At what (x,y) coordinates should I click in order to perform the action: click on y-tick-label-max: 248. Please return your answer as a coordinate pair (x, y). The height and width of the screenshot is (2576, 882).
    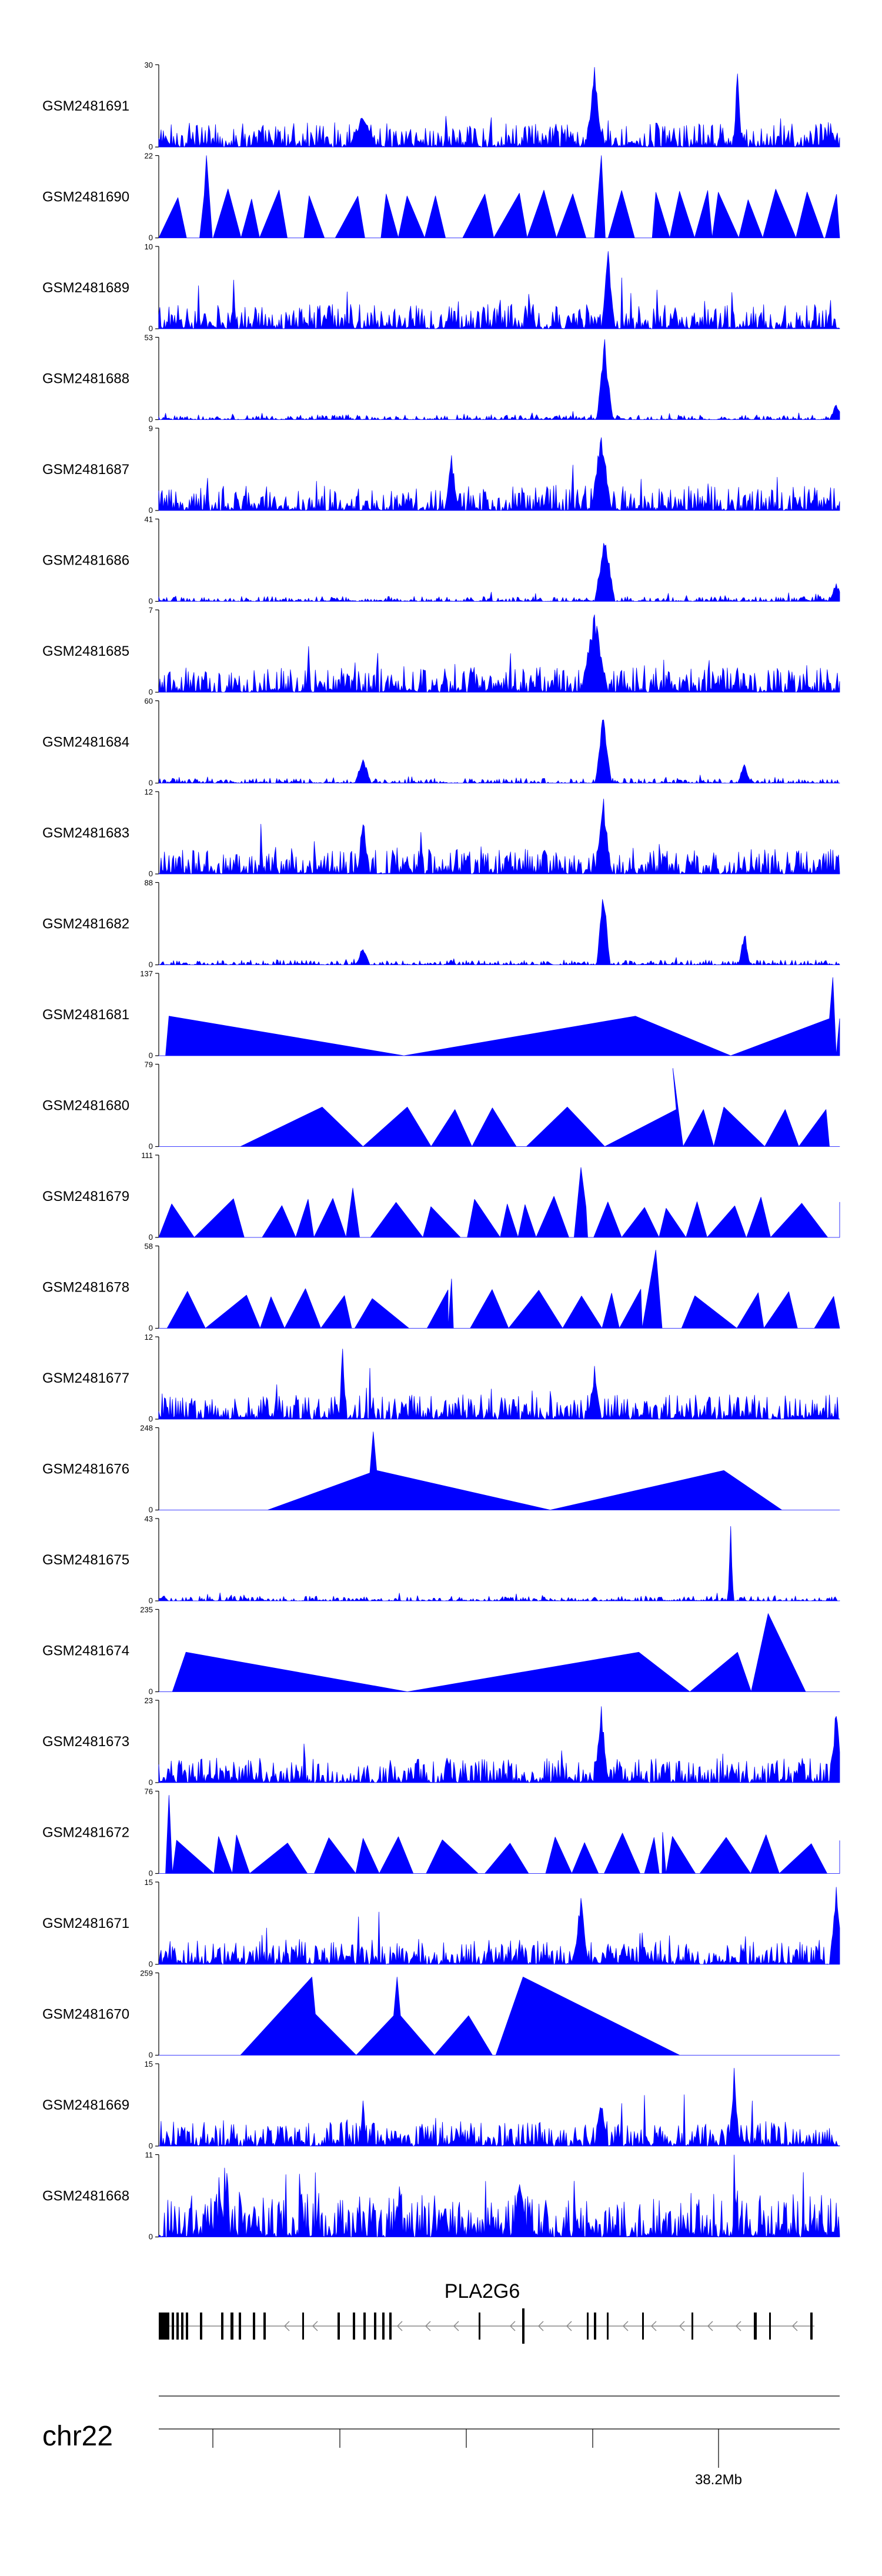
    Looking at the image, I should click on (146, 1428).